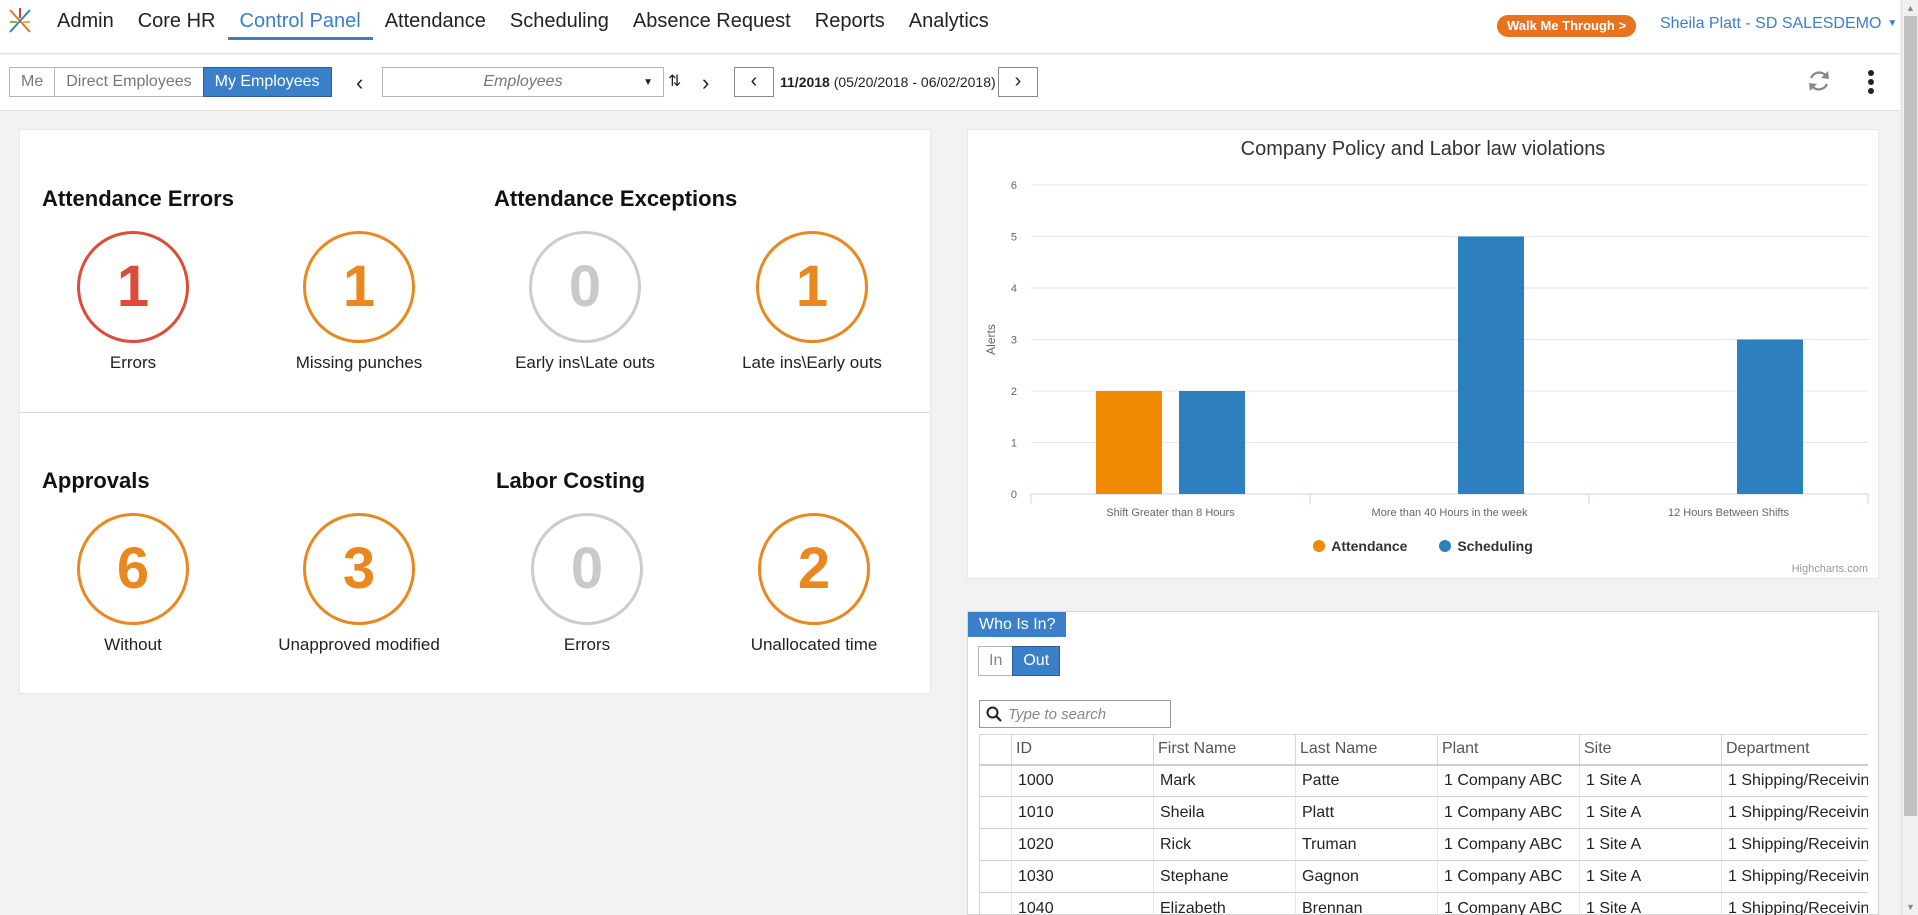 The image size is (1918, 915). I want to click on scrollbar-thumb, so click(1910, 416).